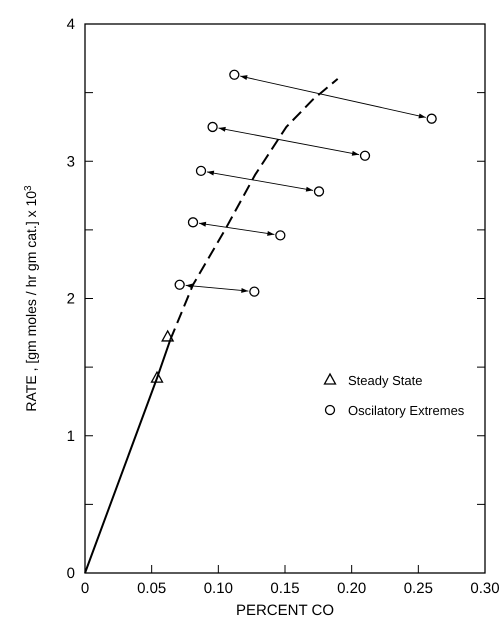  Describe the element at coordinates (70, 24) in the screenshot. I see `y-tick-label: 4` at that location.